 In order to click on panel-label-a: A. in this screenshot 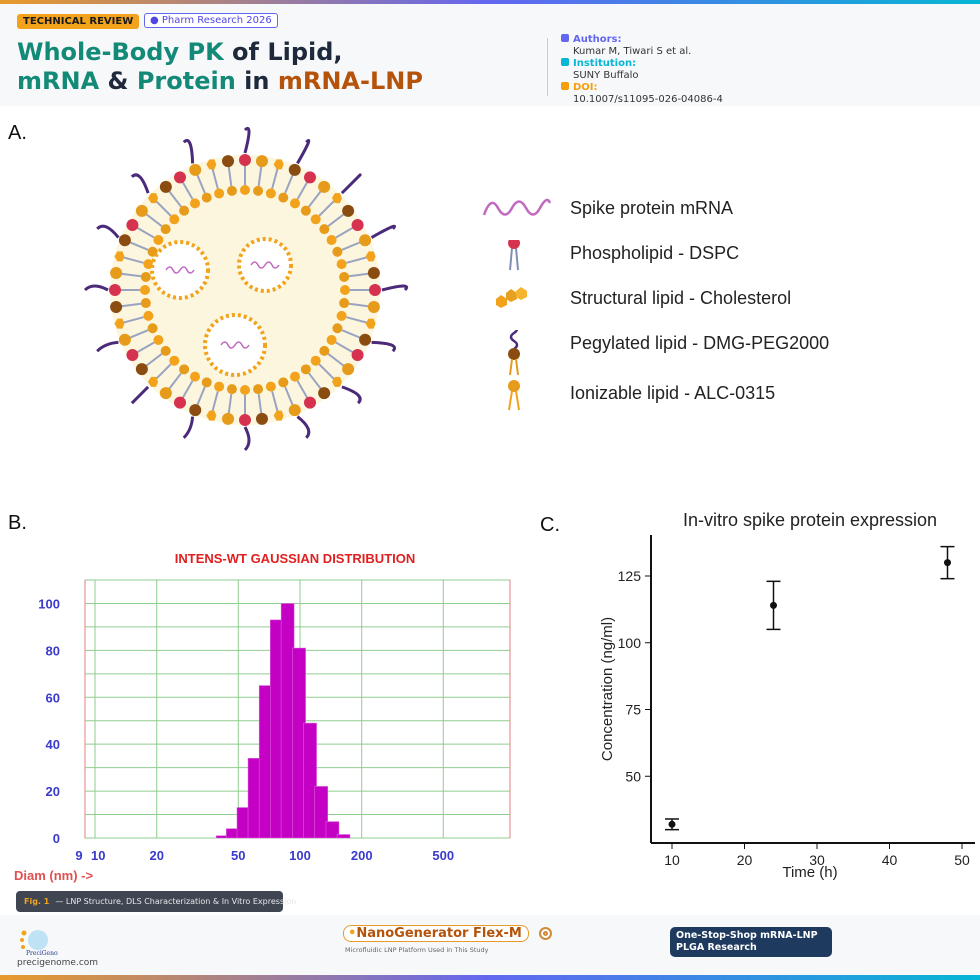, I will do `click(17, 133)`.